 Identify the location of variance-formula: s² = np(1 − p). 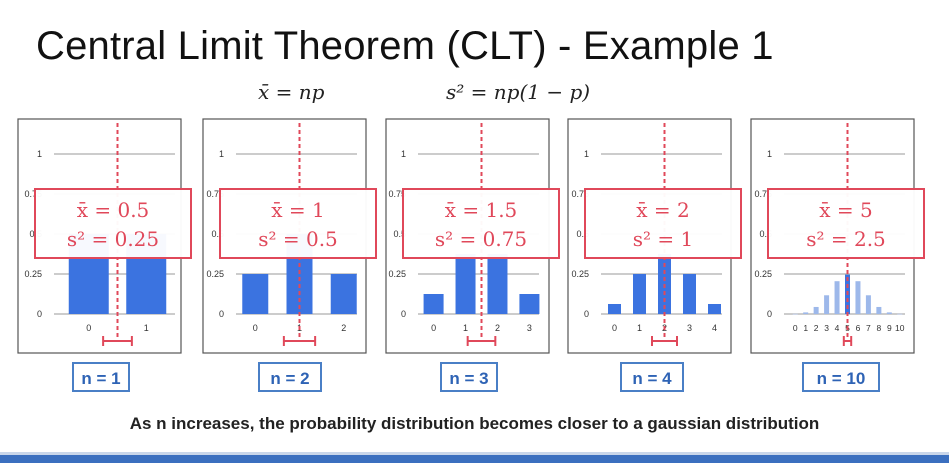
(518, 92).